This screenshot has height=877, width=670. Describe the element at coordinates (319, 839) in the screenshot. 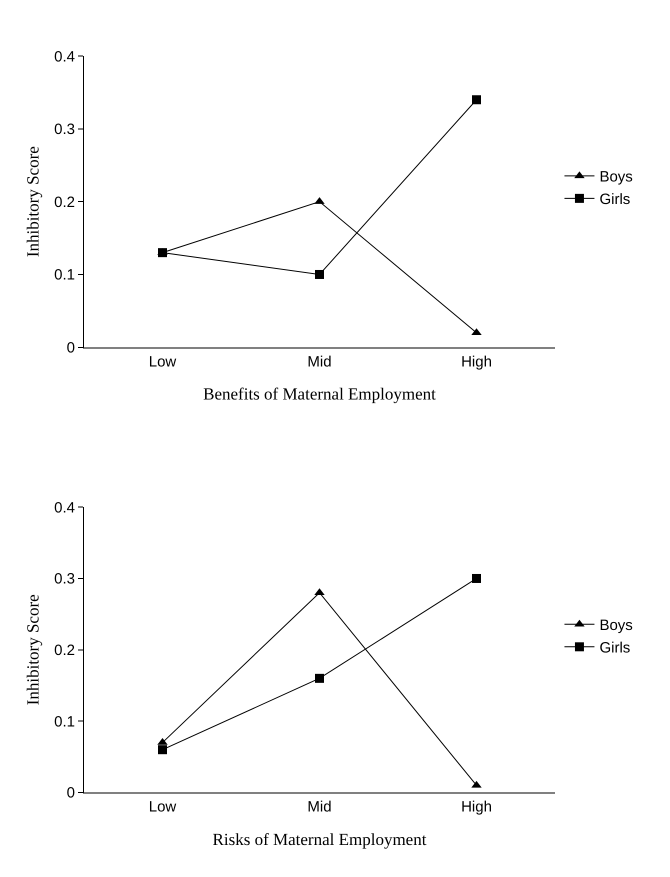

I see `x-axis-title: Risks of Maternal Employment` at that location.